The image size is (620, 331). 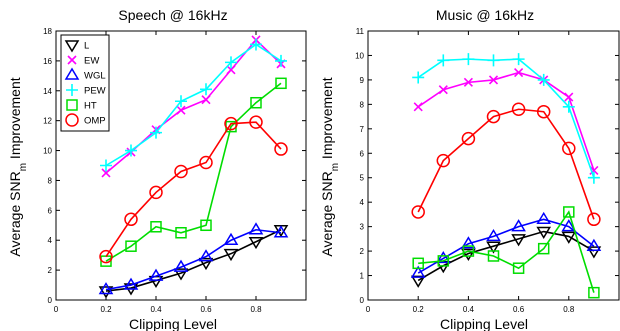 I want to click on series-ht-music, so click(x=506, y=252).